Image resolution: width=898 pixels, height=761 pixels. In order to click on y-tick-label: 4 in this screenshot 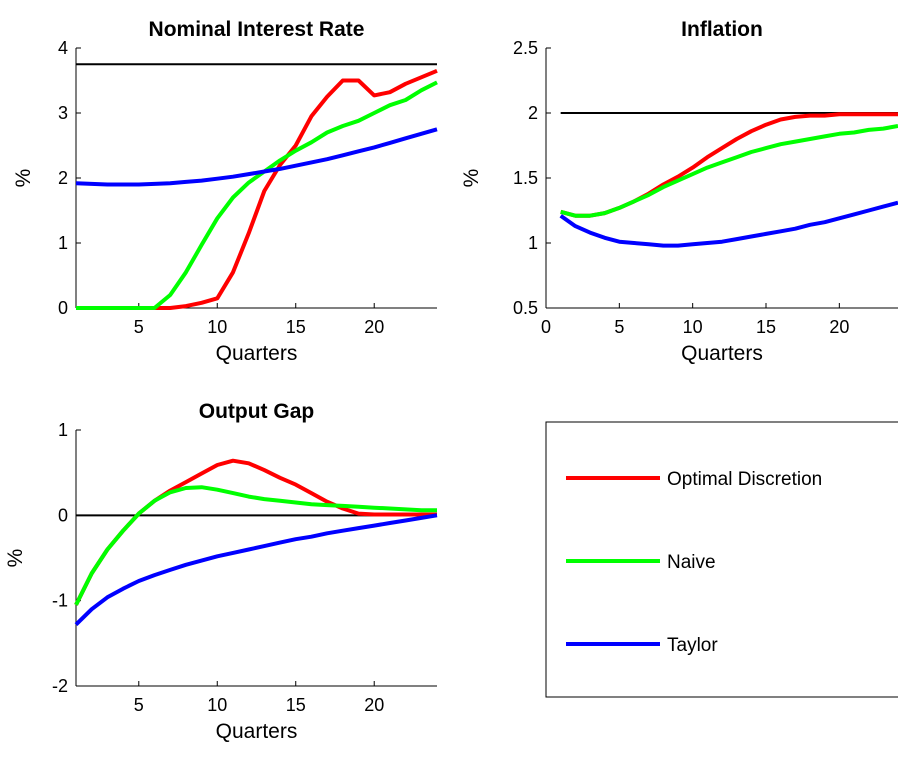, I will do `click(63, 48)`.